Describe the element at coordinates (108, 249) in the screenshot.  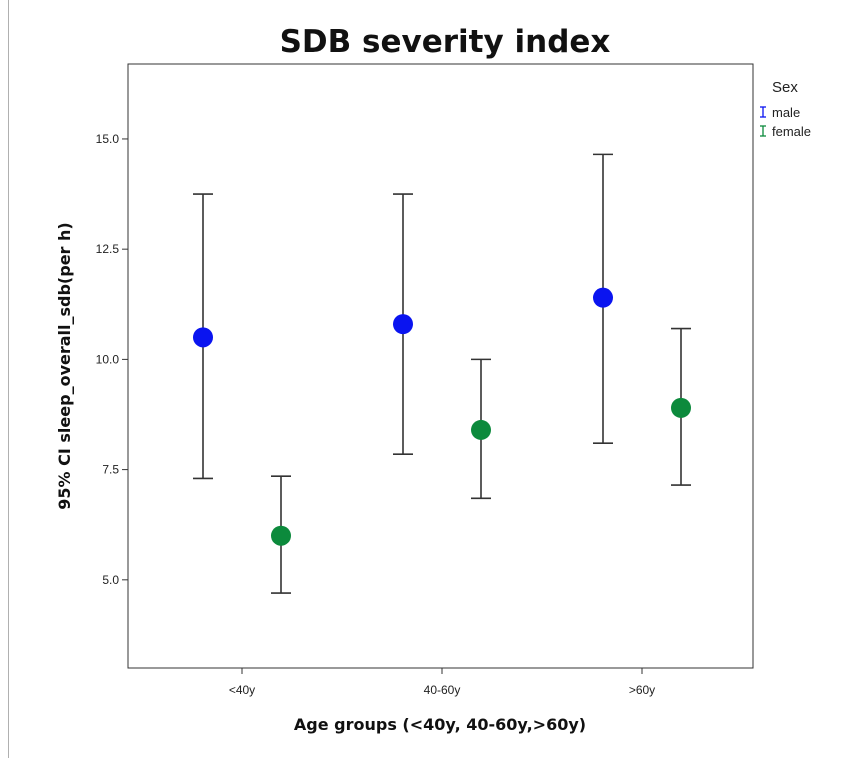
I see `y-tick-label: 12.5` at that location.